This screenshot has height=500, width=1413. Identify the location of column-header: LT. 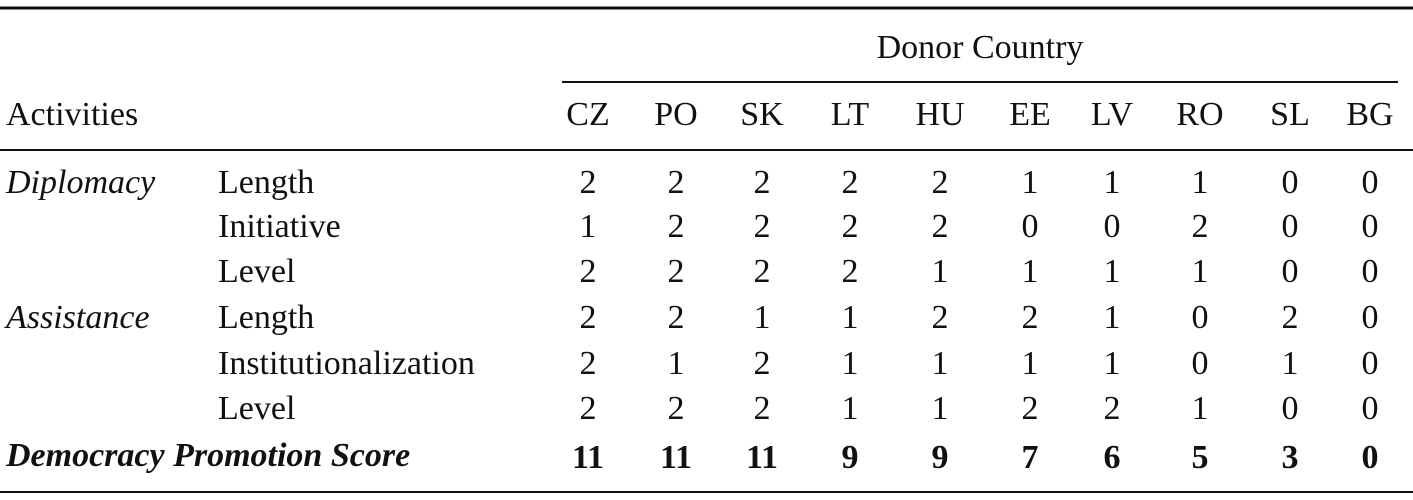
(850, 114).